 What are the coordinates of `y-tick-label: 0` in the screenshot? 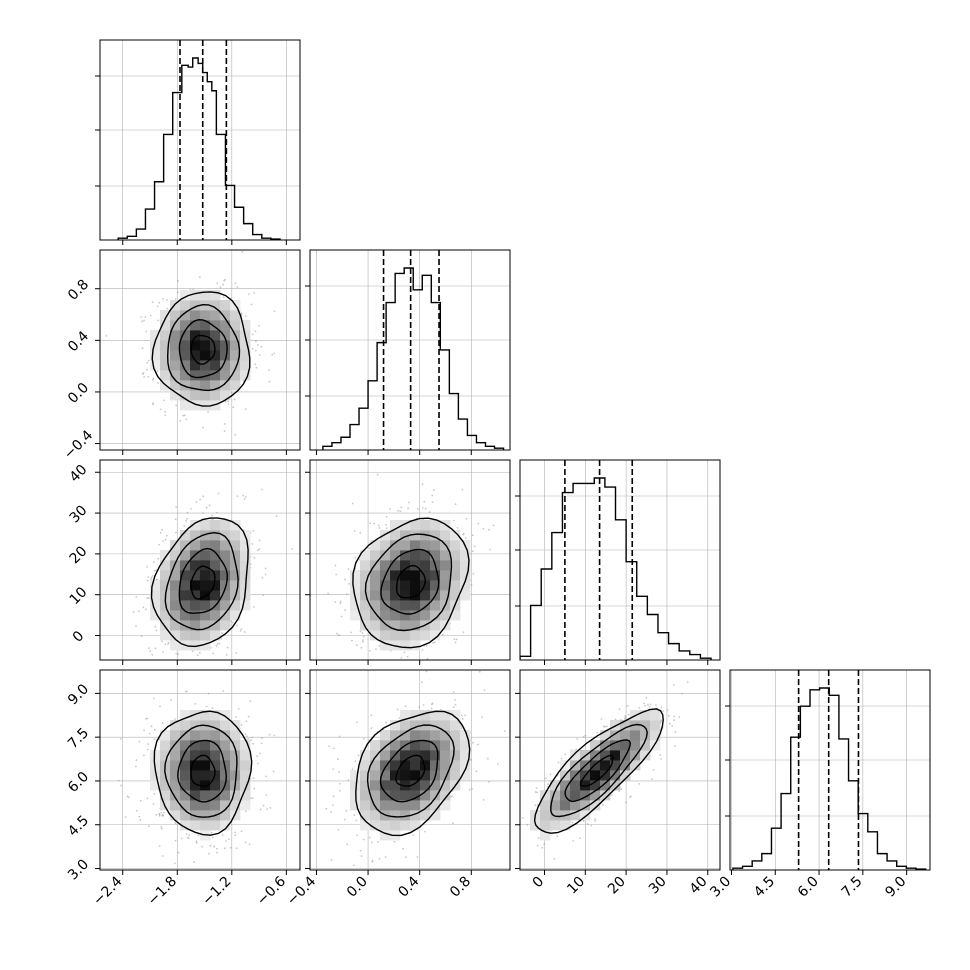 It's located at (79, 637).